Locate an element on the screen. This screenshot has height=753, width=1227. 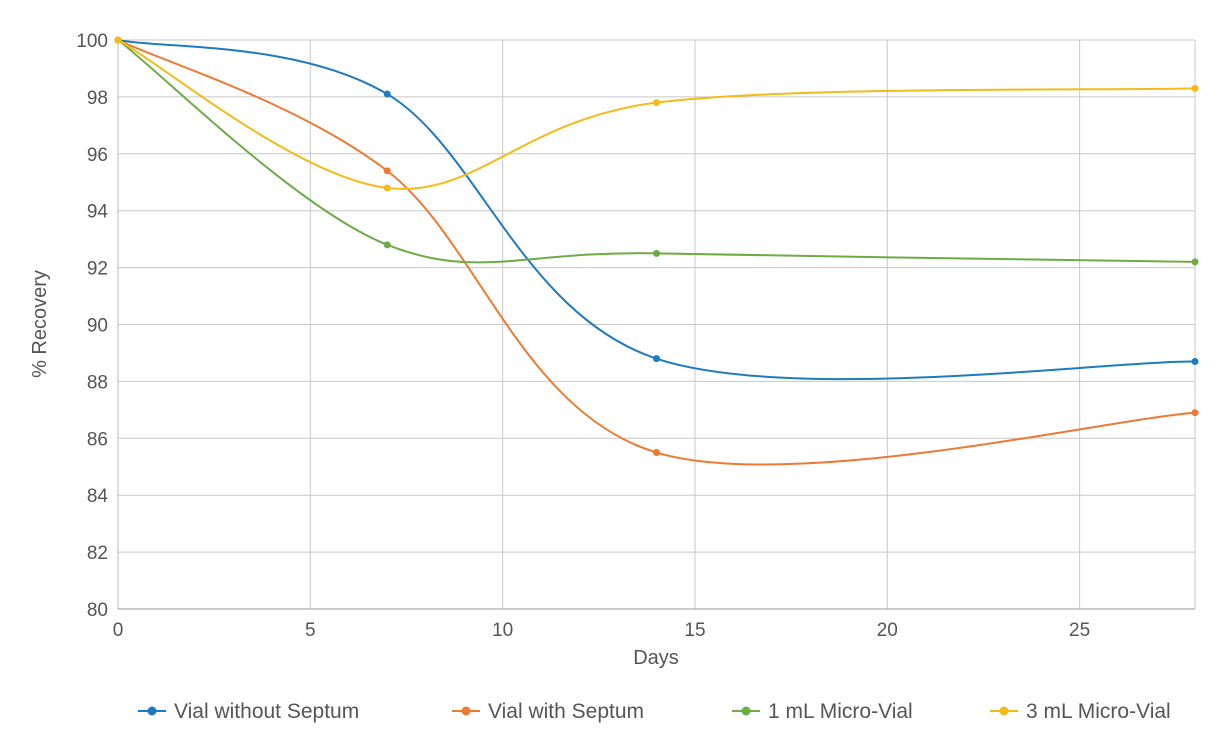
legend-item-vial-without-septum: Vial without Septum is located at coordinates (248, 711).